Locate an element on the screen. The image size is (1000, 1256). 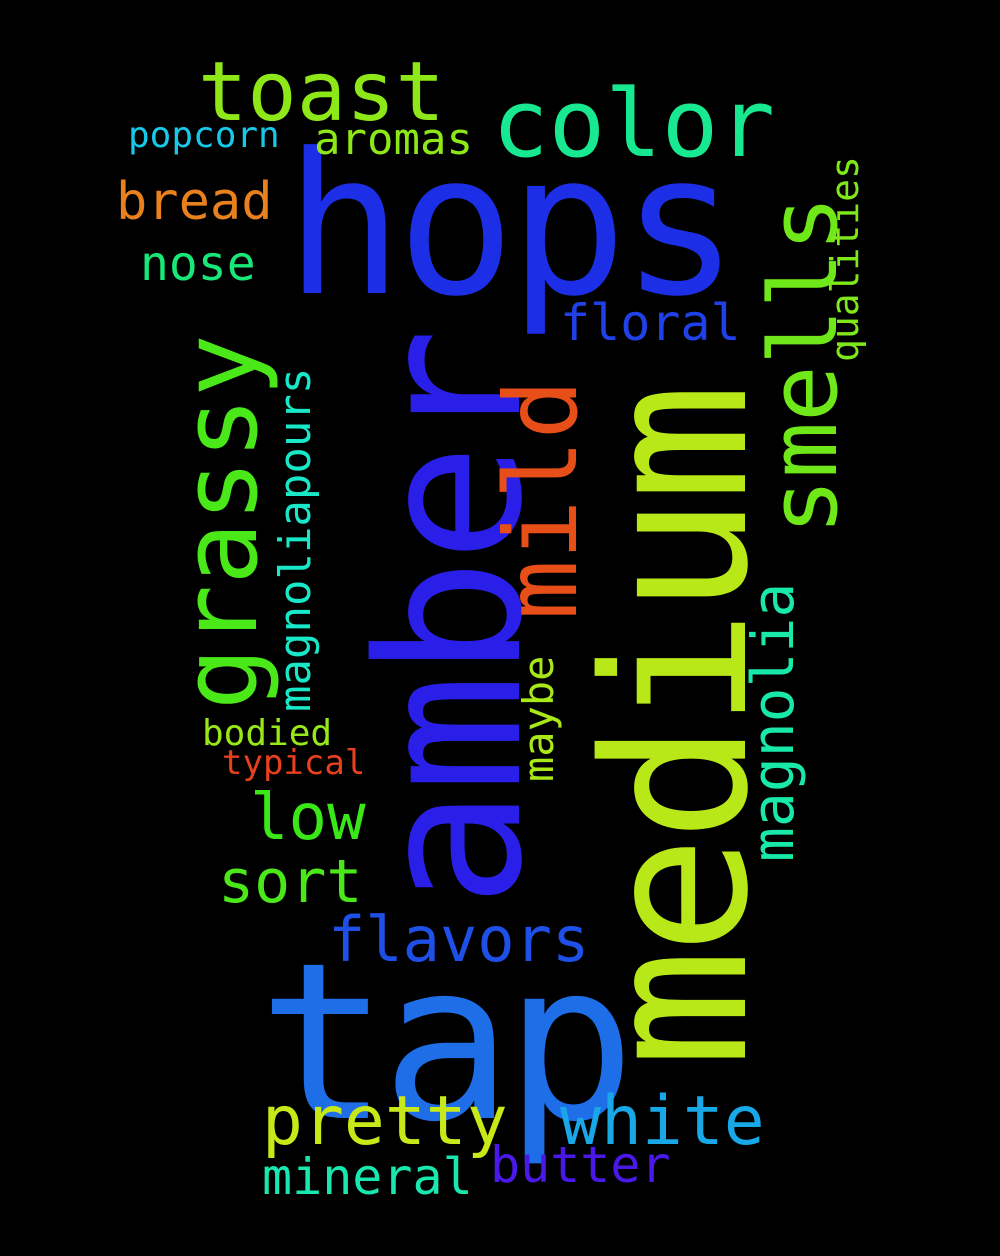
word-nose: nose is located at coordinates (198, 264).